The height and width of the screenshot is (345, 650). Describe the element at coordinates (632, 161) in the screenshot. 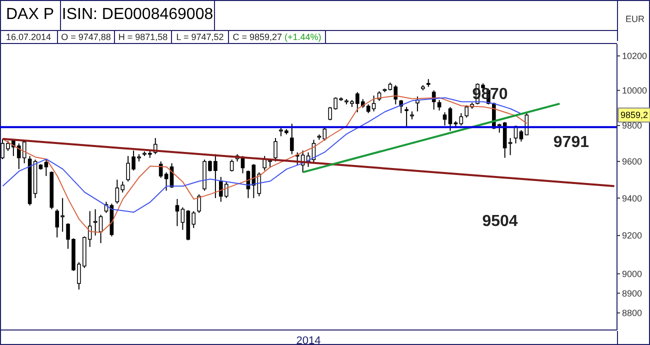

I see `y-tick-label: 9600` at that location.